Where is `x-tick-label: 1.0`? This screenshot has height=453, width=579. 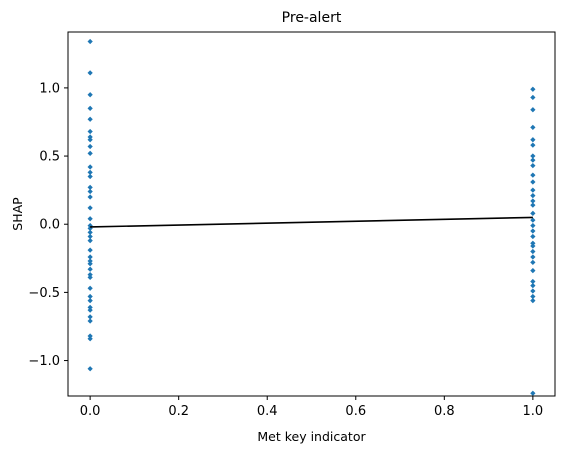 x-tick-label: 1.0 is located at coordinates (533, 411).